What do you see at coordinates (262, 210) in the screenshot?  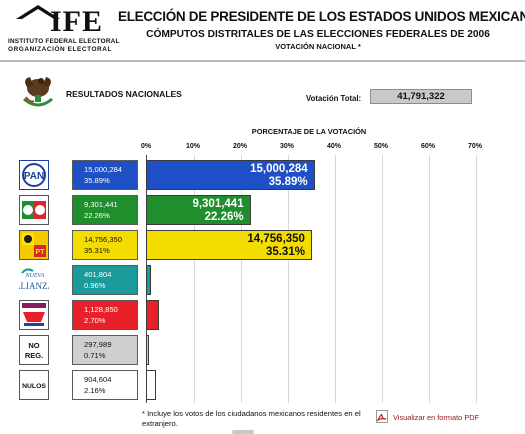 I see `party-row: 9,301,441 22.26% 9,301,441 22.26%` at bounding box center [262, 210].